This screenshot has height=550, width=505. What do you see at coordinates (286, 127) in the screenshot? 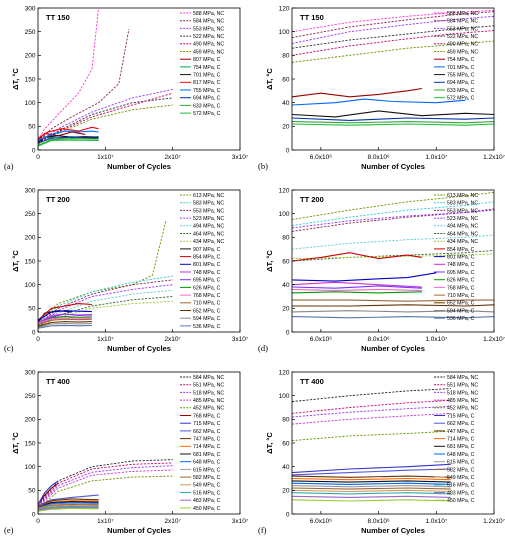
I see `y-tick-label: 20` at bounding box center [286, 127].